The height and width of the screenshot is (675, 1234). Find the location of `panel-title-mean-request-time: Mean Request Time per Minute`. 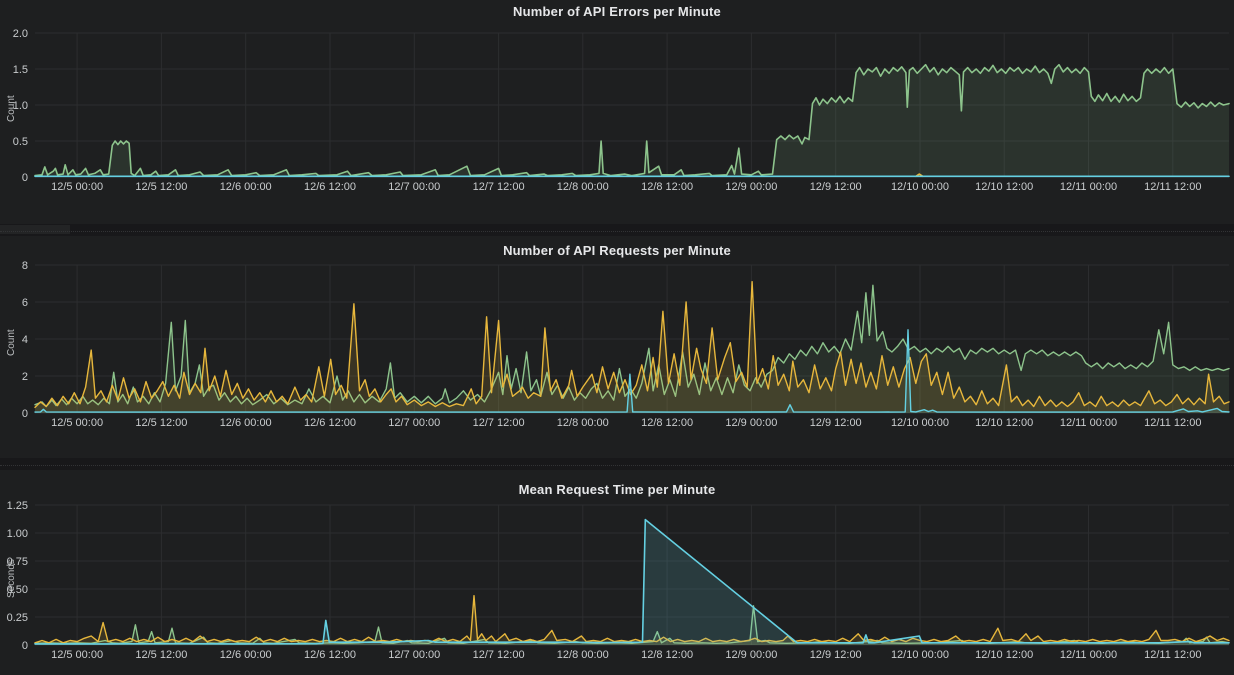

panel-title-mean-request-time: Mean Request Time per Minute is located at coordinates (617, 489).